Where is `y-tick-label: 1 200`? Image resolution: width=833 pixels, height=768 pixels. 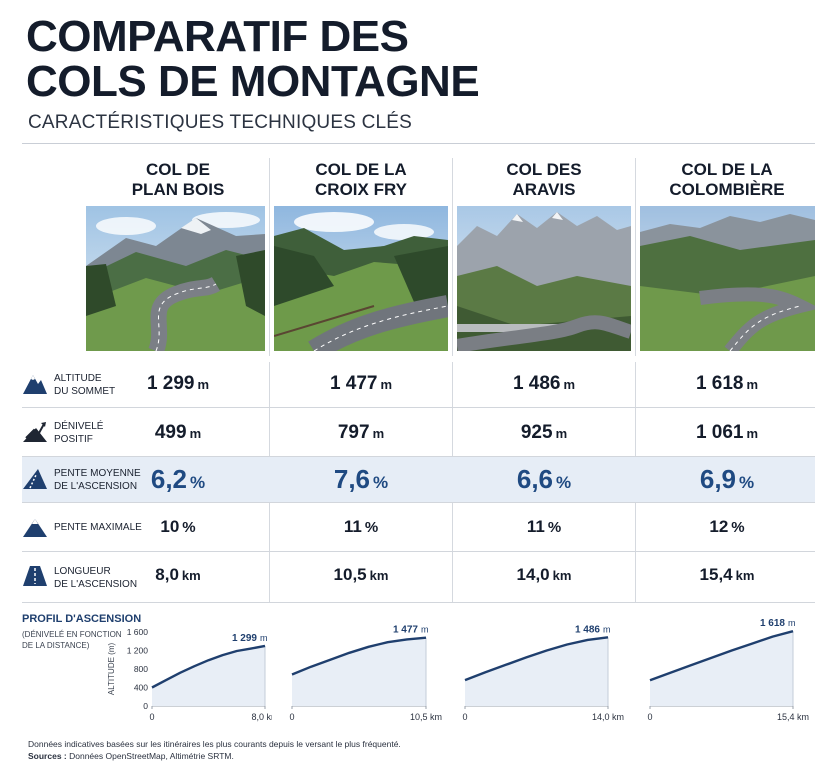
y-tick-label: 1 200 is located at coordinates (138, 651).